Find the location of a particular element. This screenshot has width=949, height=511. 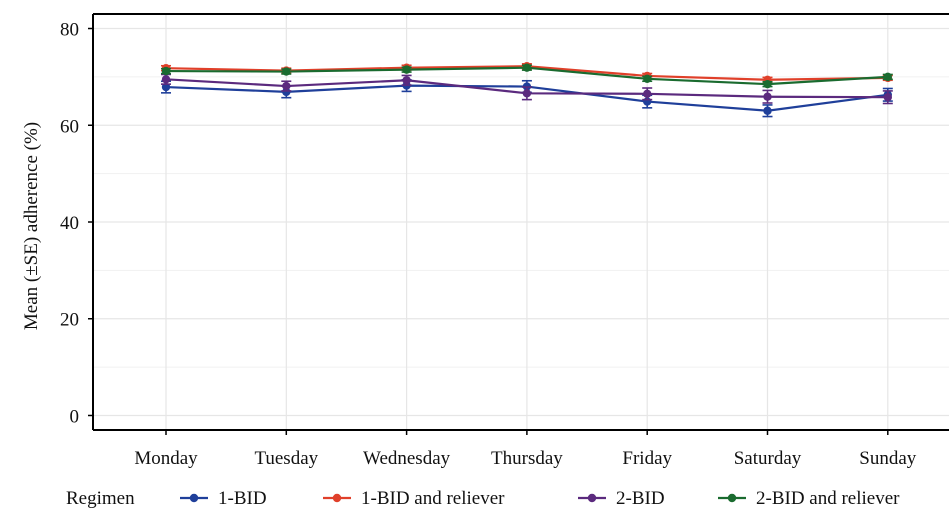

x-tick-label: Tuesday is located at coordinates (286, 458).